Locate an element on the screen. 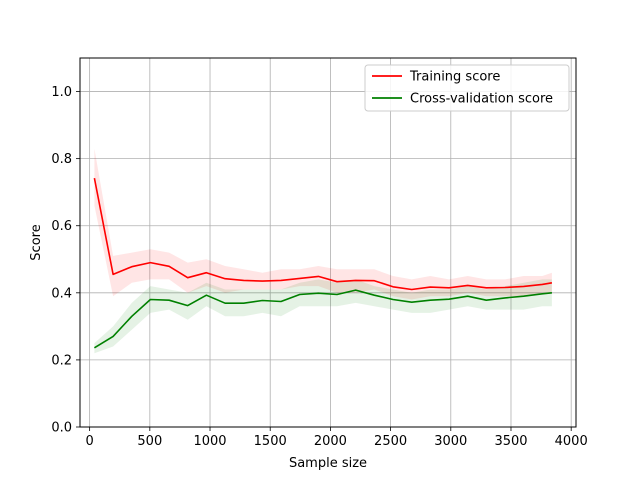  x-tick-label: 1500 is located at coordinates (270, 441).